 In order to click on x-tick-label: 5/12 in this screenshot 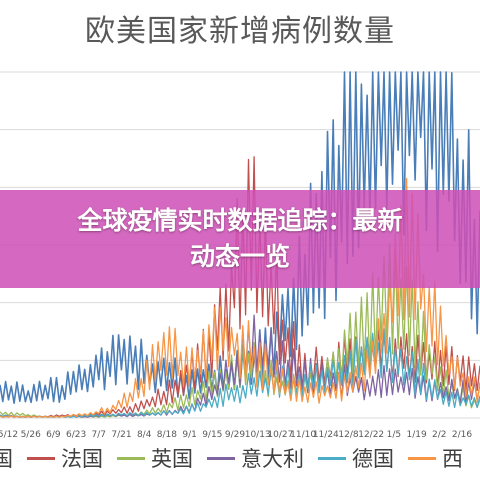, I will do `click(9, 435)`.